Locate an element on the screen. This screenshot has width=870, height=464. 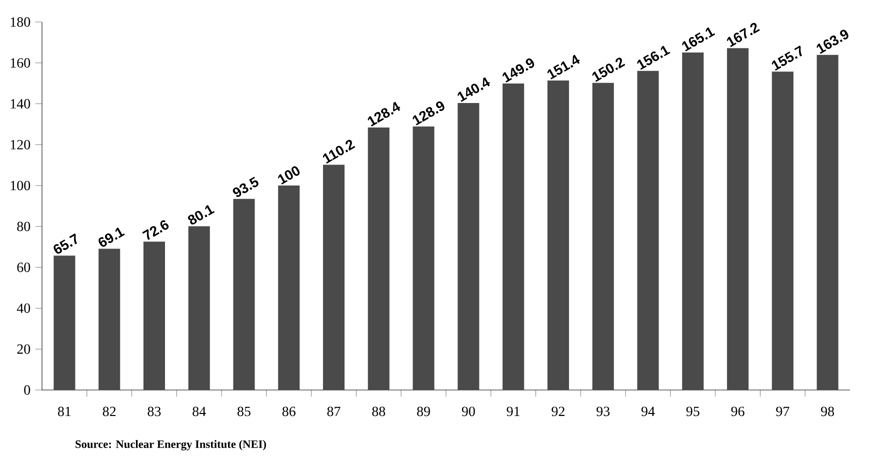
data-label: 93.5 is located at coordinates (245, 187).